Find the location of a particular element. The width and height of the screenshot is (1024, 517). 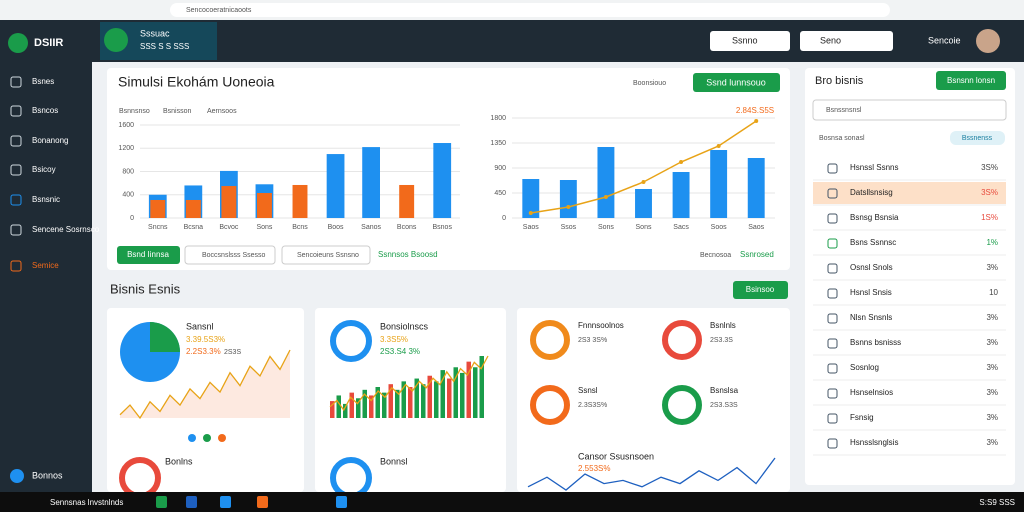

row-highlight is located at coordinates (909, 193).